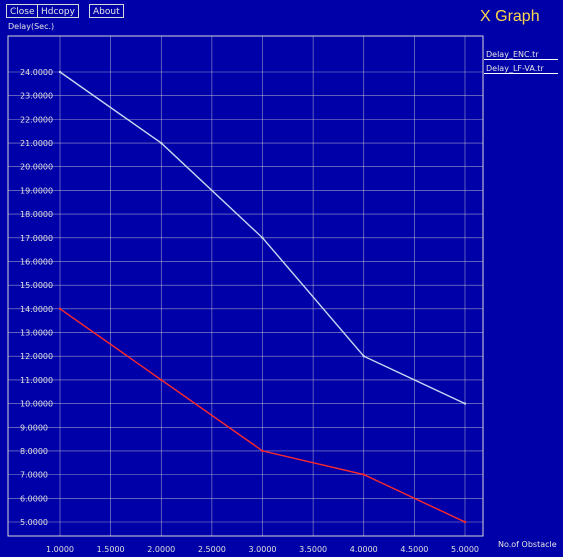 The width and height of the screenshot is (563, 557). What do you see at coordinates (313, 549) in the screenshot?
I see `x-tick-label: 3.5000` at bounding box center [313, 549].